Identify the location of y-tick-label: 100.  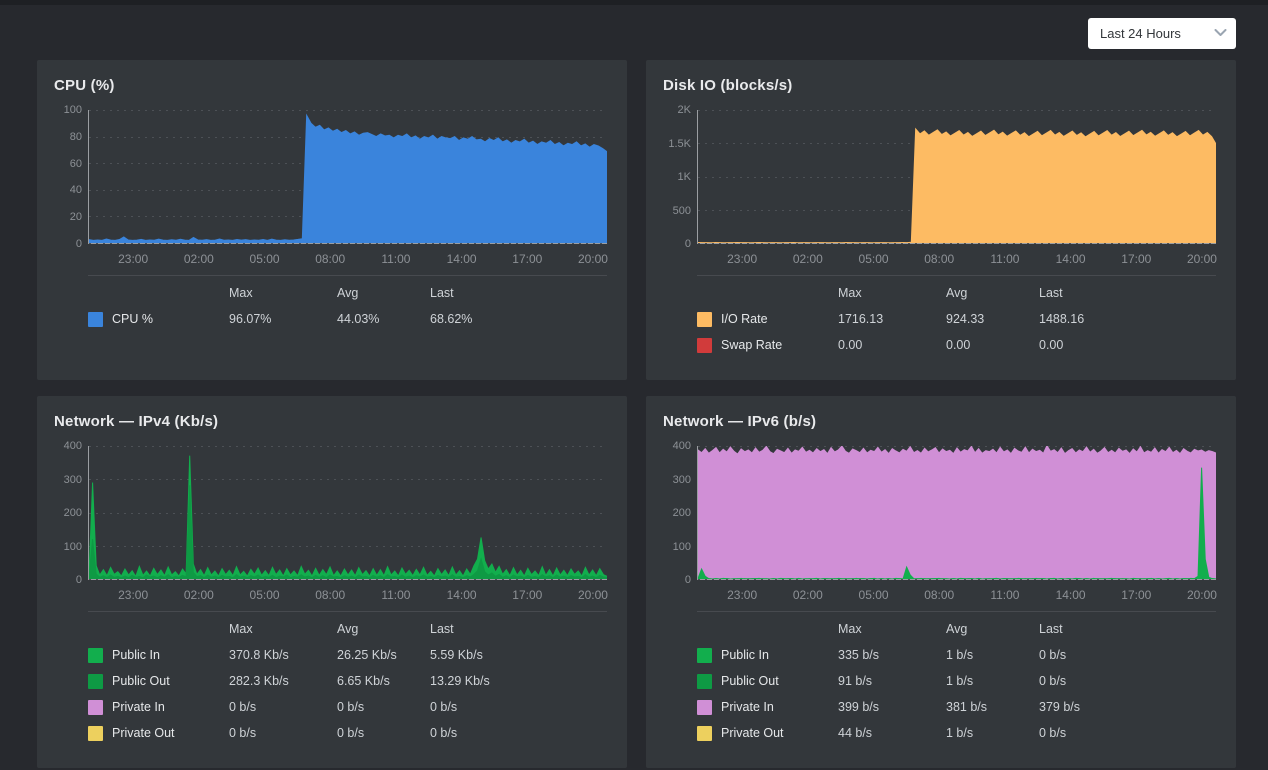
(72, 546).